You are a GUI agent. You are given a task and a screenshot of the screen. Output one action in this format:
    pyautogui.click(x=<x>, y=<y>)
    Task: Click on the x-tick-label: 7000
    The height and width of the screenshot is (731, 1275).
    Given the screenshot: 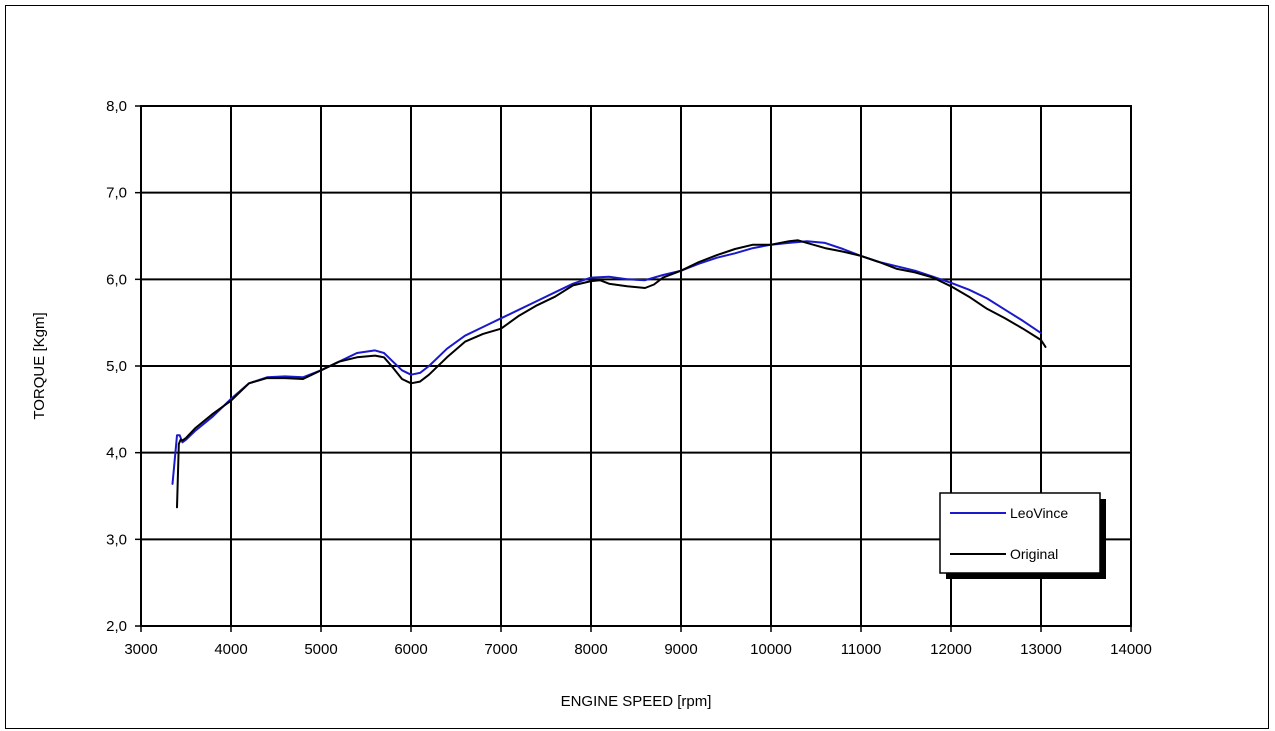 What is the action you would take?
    pyautogui.click(x=500, y=649)
    